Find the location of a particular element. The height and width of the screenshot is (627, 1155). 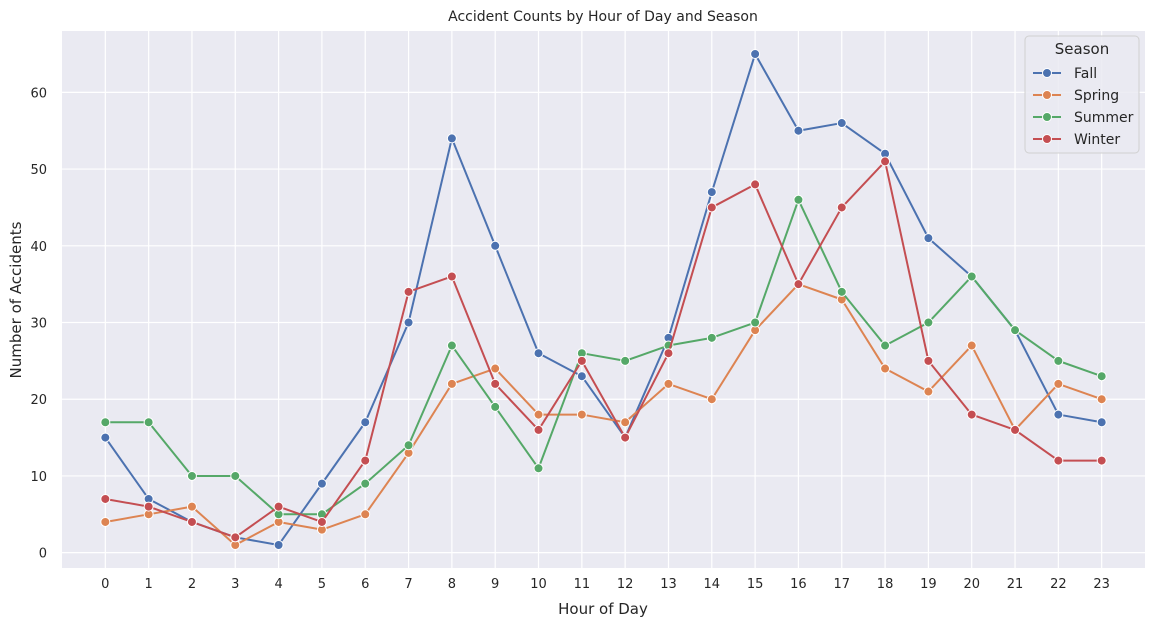

x-tick-label: 15 is located at coordinates (755, 584).